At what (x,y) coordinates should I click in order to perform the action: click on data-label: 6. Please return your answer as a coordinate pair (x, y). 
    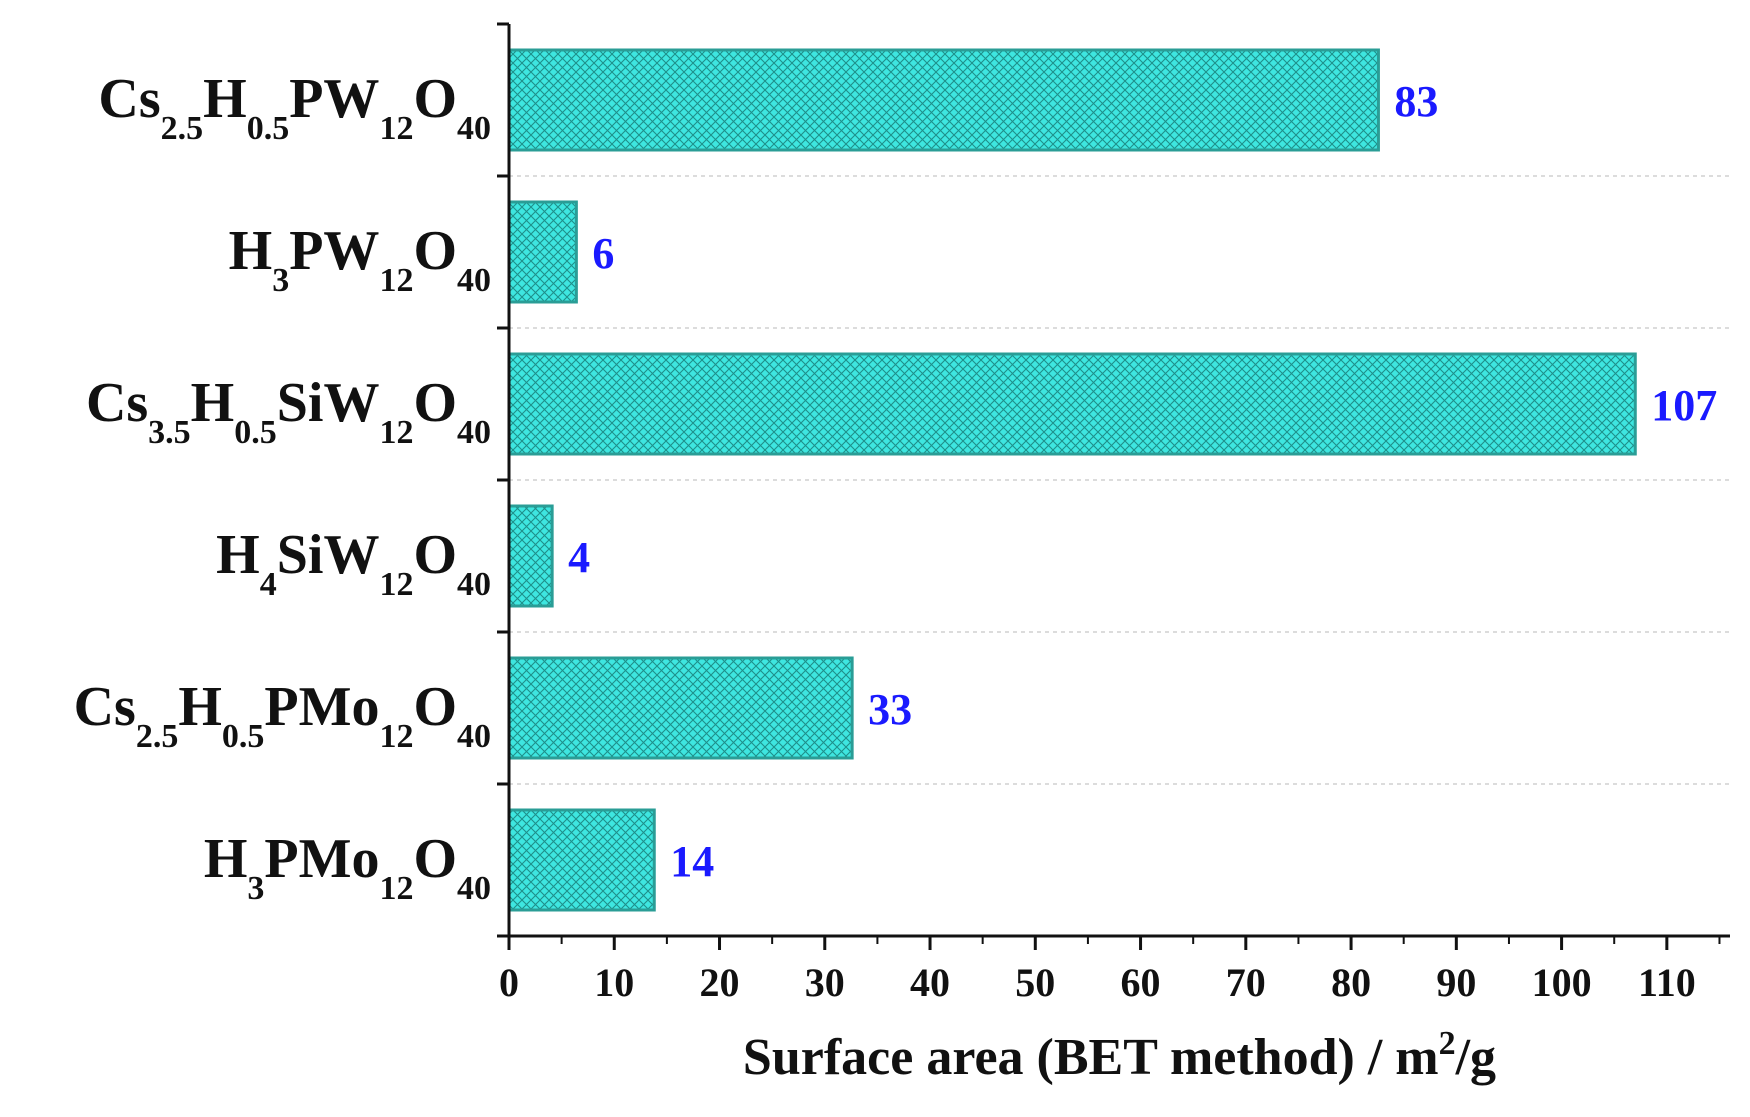
    Looking at the image, I should click on (603, 253).